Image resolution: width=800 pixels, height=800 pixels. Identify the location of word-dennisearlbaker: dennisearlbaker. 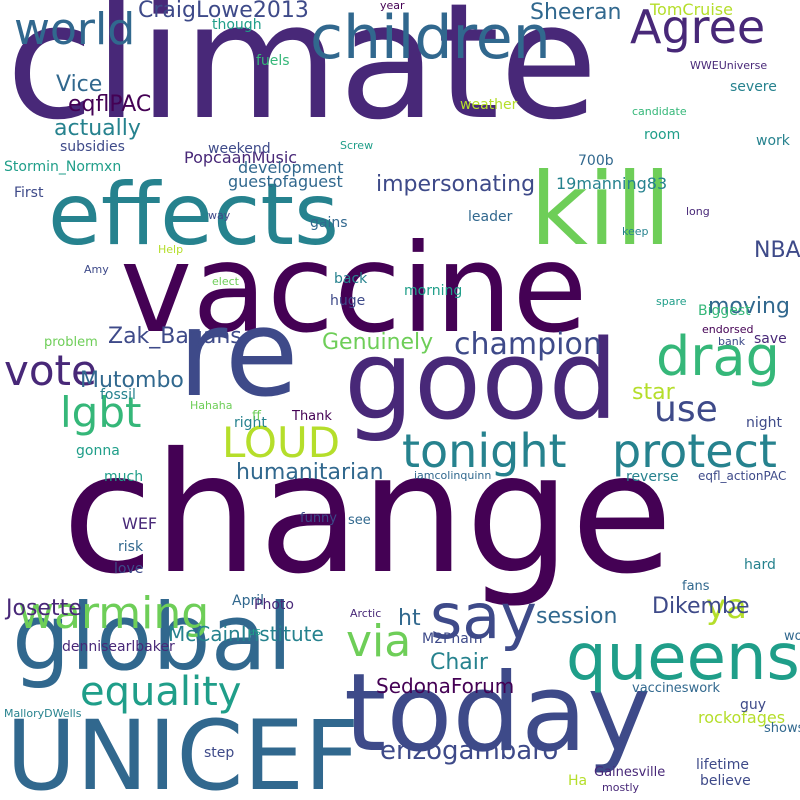
(118, 647).